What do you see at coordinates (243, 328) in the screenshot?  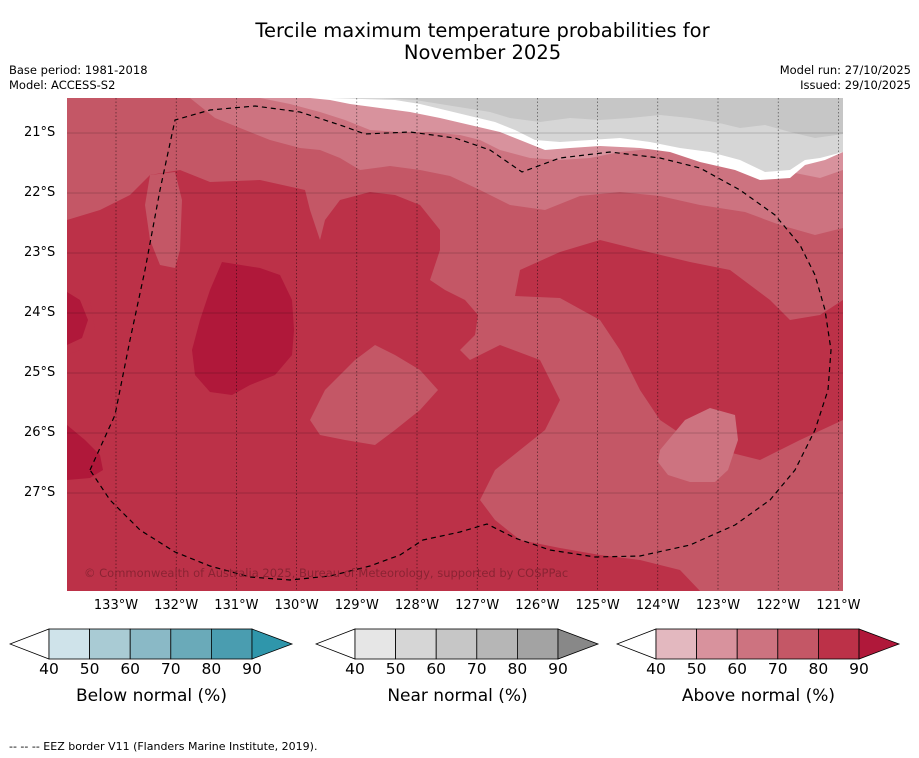 I see `field-above-90-central` at bounding box center [243, 328].